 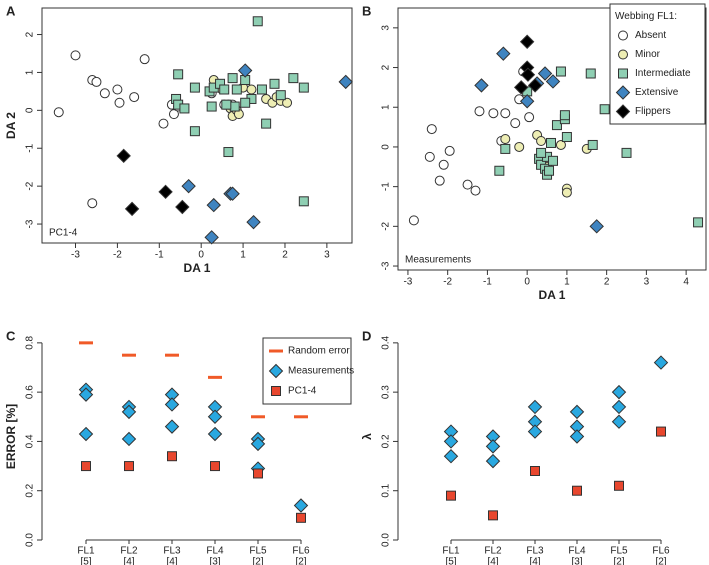 I want to click on annotation: Measurements, so click(x=438, y=260).